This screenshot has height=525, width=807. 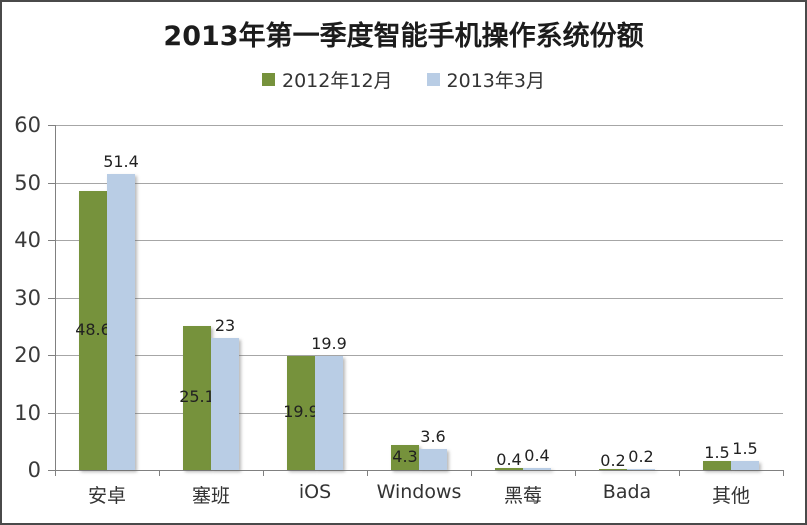 What do you see at coordinates (641, 456) in the screenshot?
I see `value-label-series1-cat5: 0.2` at bounding box center [641, 456].